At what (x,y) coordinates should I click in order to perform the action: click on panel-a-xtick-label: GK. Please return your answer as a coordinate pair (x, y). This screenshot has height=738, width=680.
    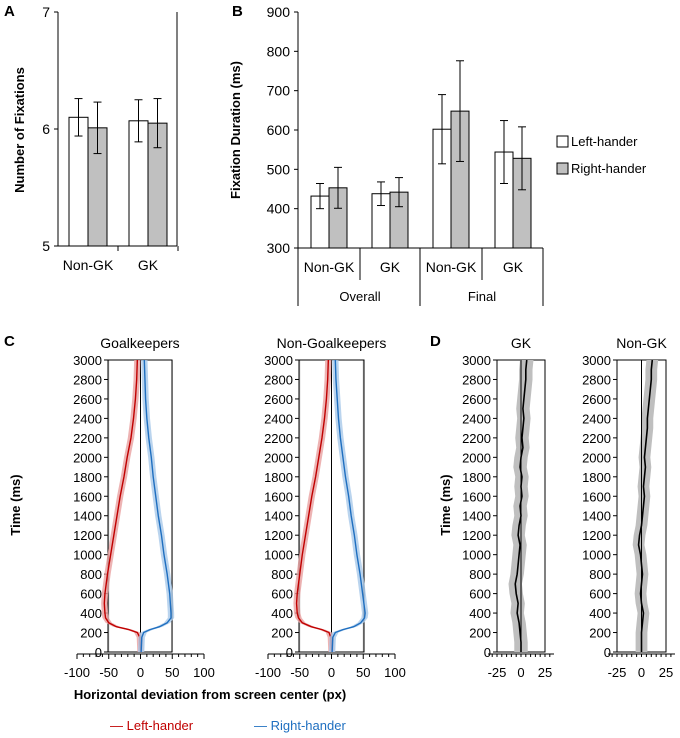
    Looking at the image, I should click on (148, 265).